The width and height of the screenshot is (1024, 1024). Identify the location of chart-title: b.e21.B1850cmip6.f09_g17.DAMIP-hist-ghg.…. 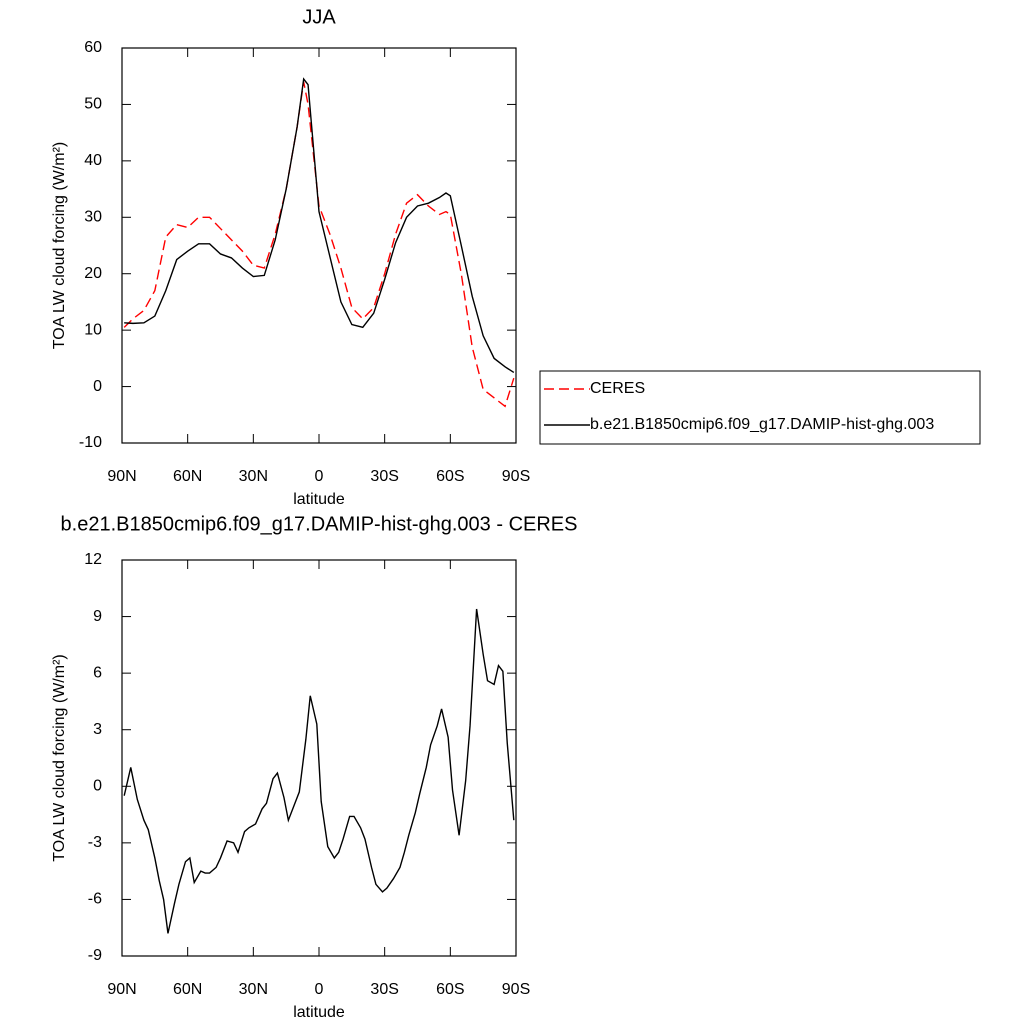
(319, 524).